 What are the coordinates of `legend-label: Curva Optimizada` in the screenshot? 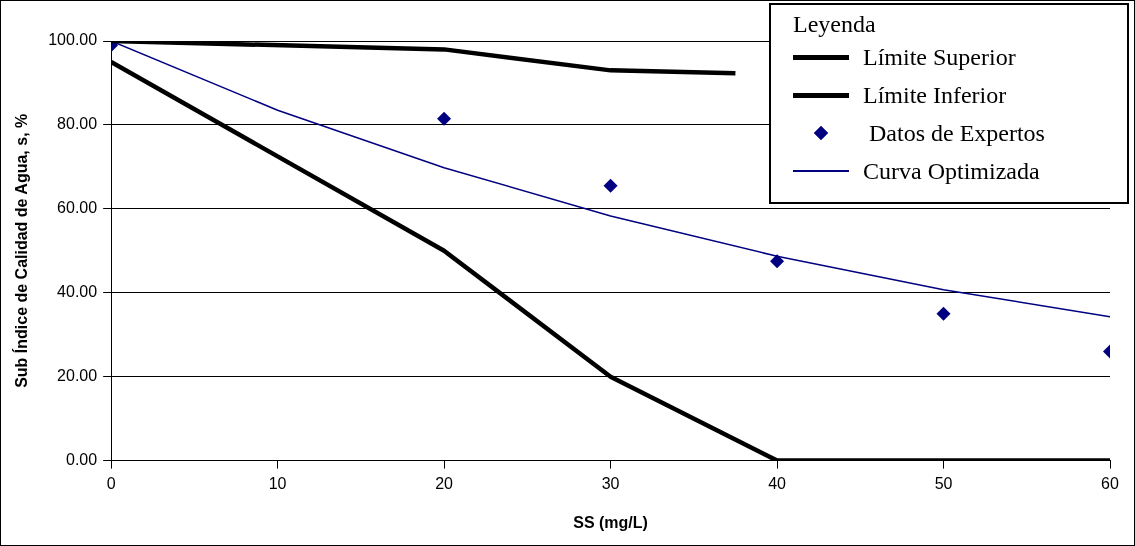 It's located at (951, 171).